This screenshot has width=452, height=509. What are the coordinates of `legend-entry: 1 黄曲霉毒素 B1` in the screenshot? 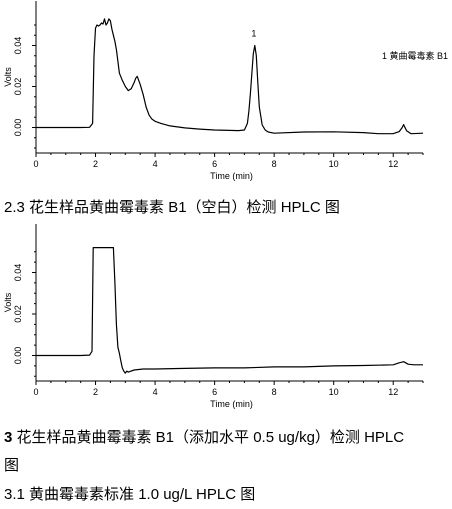 It's located at (415, 55).